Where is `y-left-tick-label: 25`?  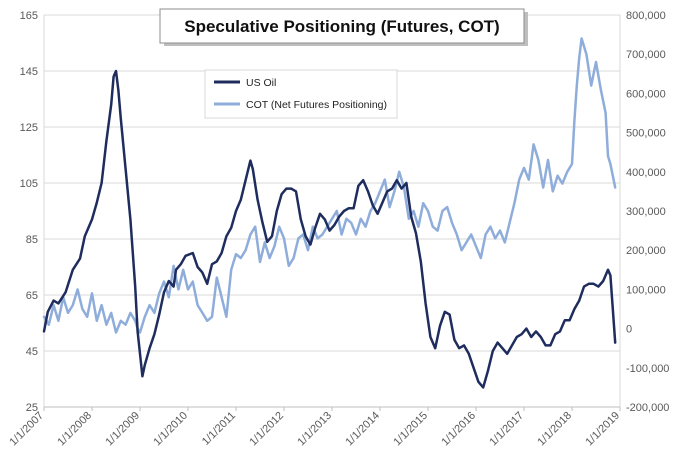 y-left-tick-label: 25 is located at coordinates (32, 408).